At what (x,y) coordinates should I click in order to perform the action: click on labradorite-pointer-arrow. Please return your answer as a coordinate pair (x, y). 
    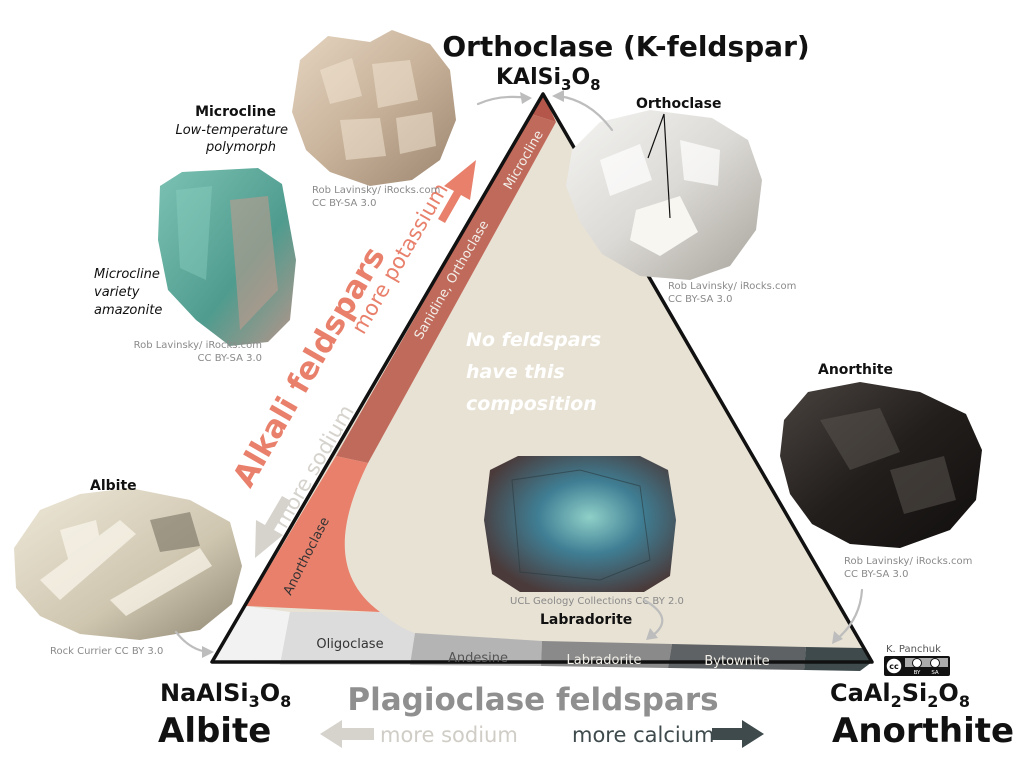
    Looking at the image, I should click on (653, 618).